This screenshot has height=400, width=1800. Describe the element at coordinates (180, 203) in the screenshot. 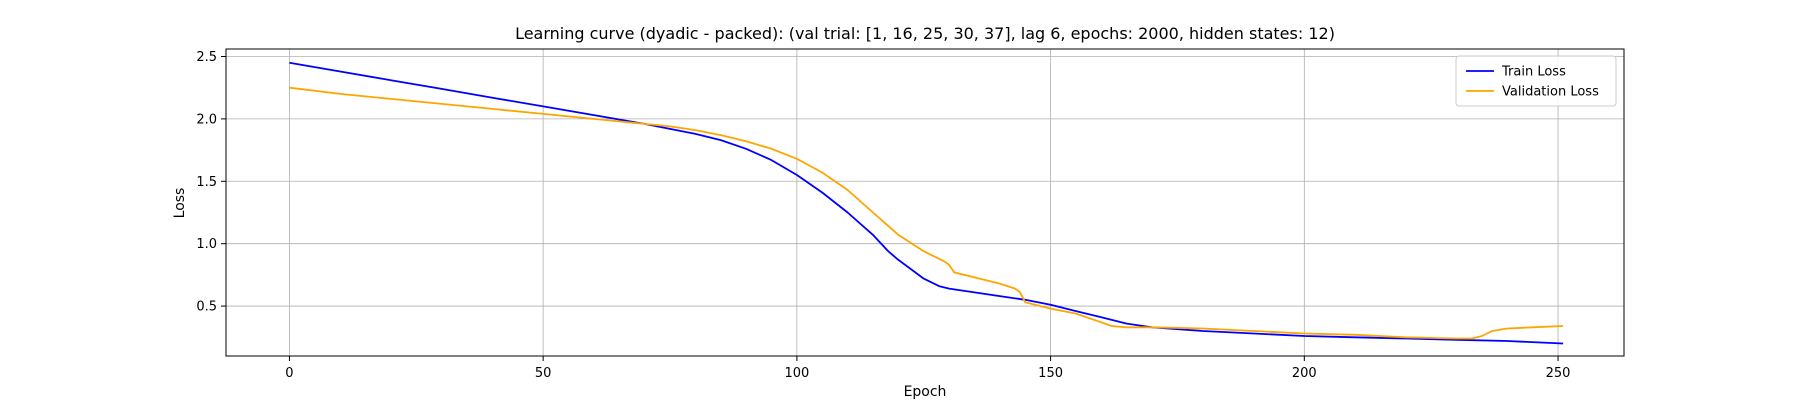

I see `y-axis-label: Loss` at that location.